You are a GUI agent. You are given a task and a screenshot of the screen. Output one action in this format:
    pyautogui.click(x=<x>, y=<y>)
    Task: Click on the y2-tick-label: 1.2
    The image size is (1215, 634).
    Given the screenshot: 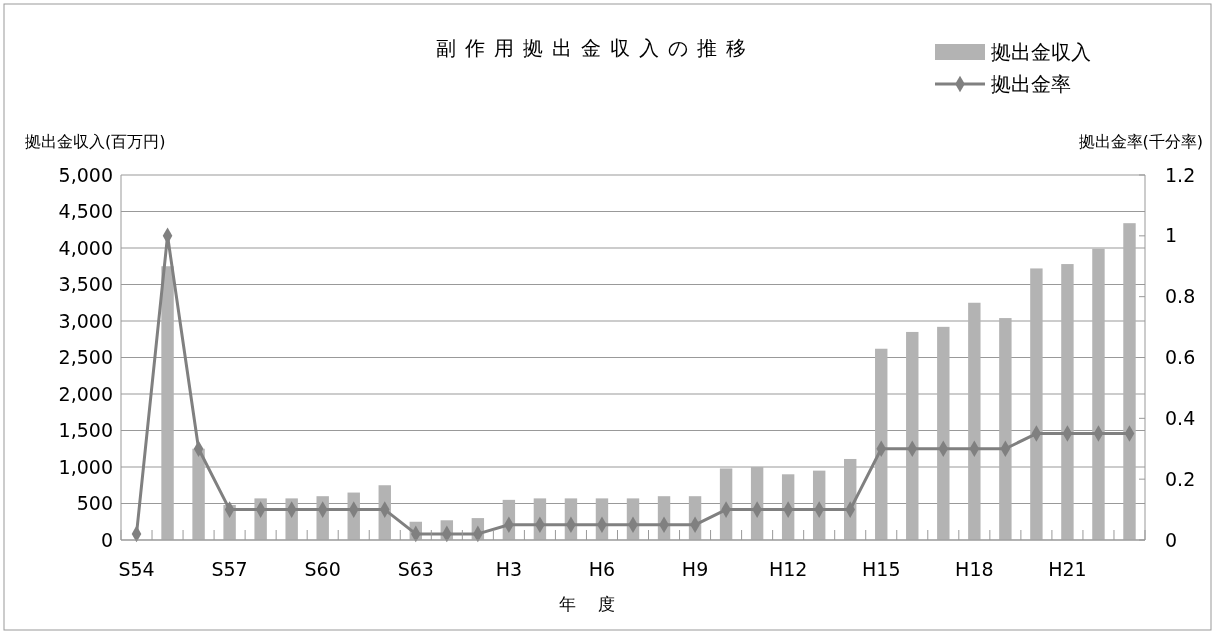 What is the action you would take?
    pyautogui.click(x=1180, y=174)
    